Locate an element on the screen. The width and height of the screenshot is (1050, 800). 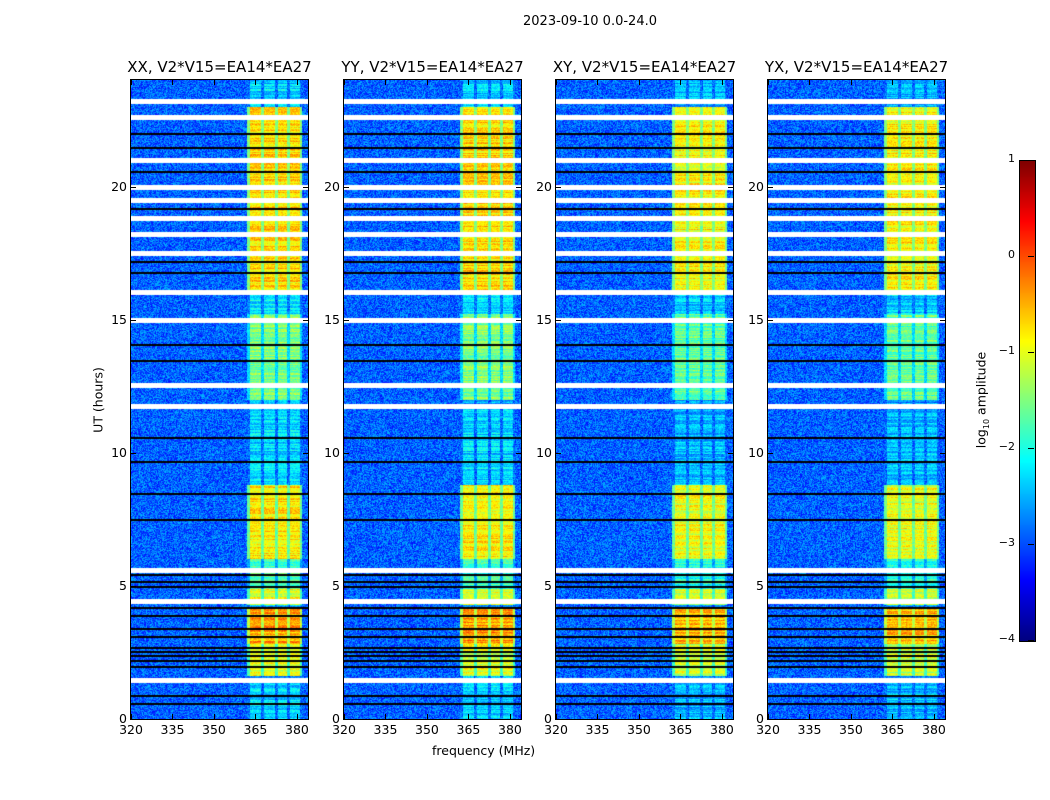
panel-title: XX, V2*V15=EA14*EA27 is located at coordinates (219, 67).